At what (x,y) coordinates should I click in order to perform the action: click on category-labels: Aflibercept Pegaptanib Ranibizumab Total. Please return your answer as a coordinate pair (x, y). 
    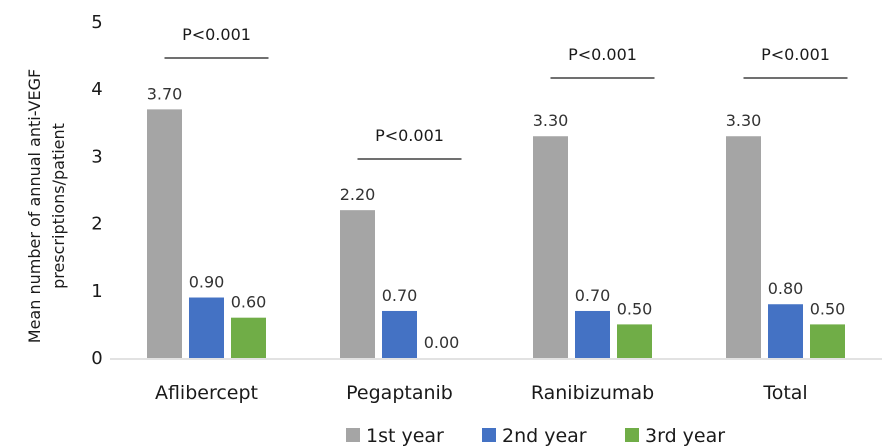
    Looking at the image, I should click on (481, 393).